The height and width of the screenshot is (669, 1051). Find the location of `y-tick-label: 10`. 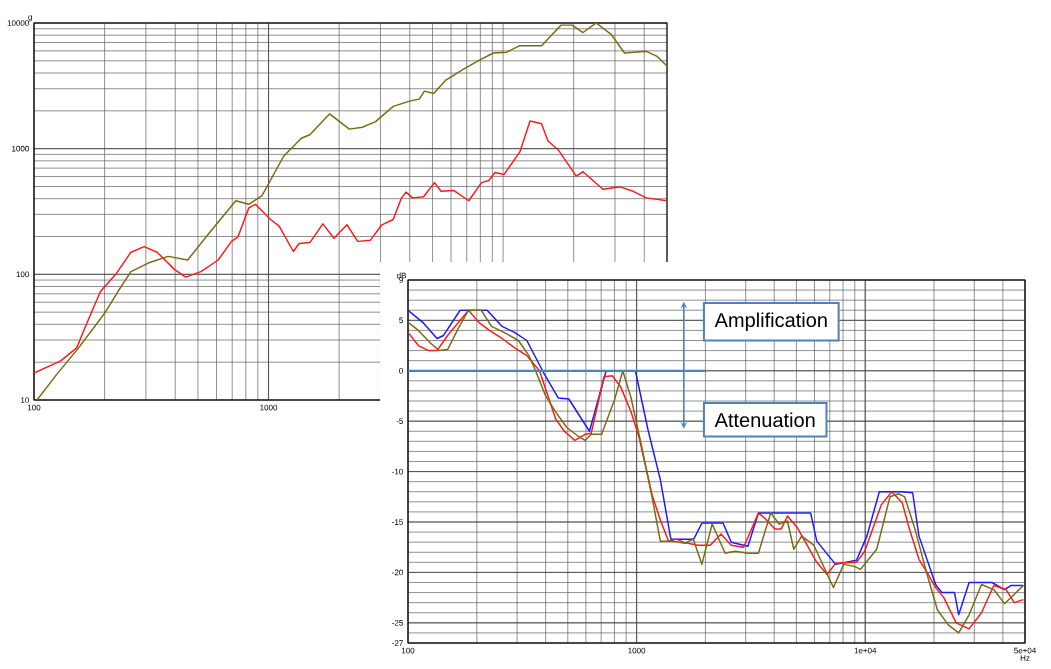

y-tick-label: 10 is located at coordinates (25, 400).